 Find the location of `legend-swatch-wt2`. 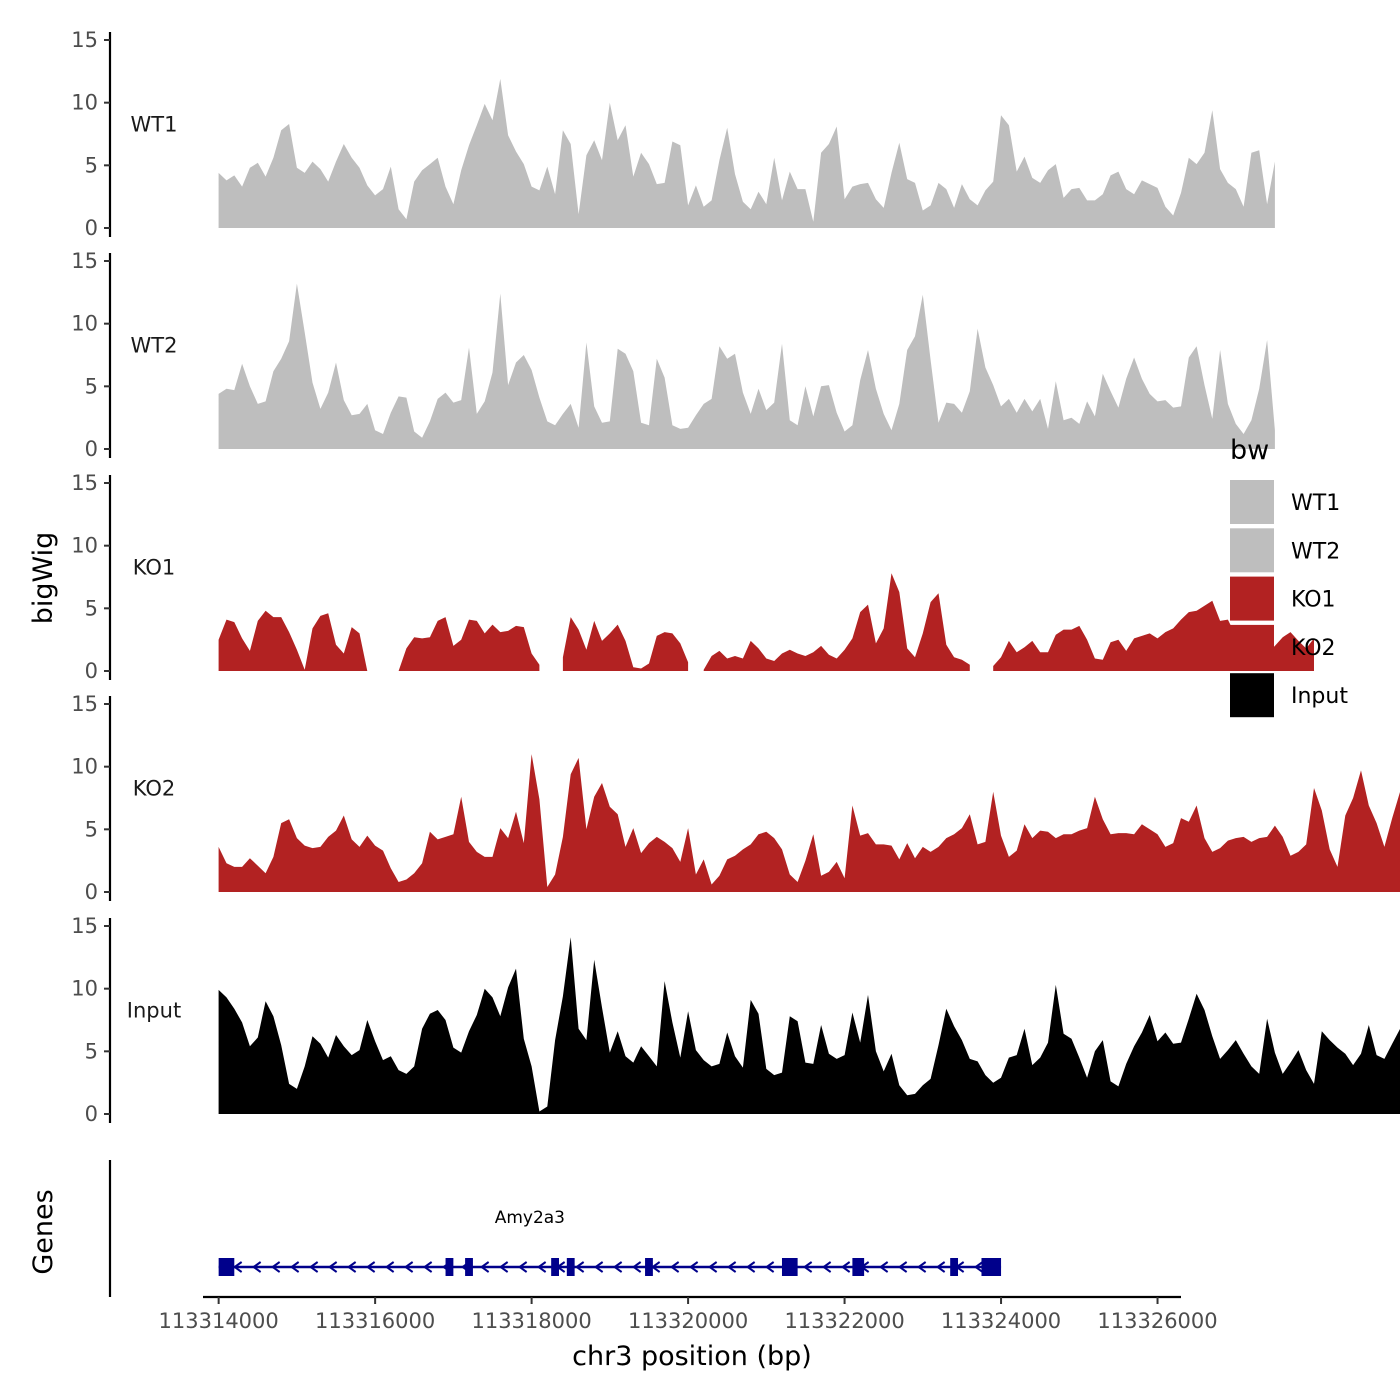

legend-swatch-wt2 is located at coordinates (1252, 550).